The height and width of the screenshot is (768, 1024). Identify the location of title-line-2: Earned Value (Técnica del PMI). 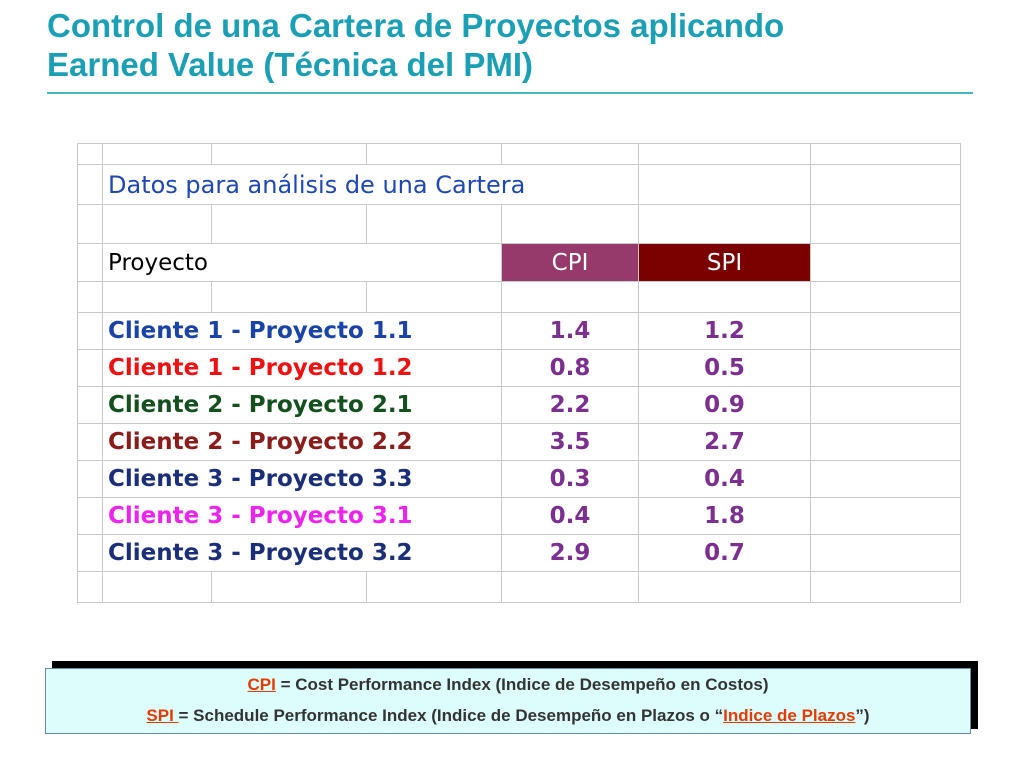
(290, 64).